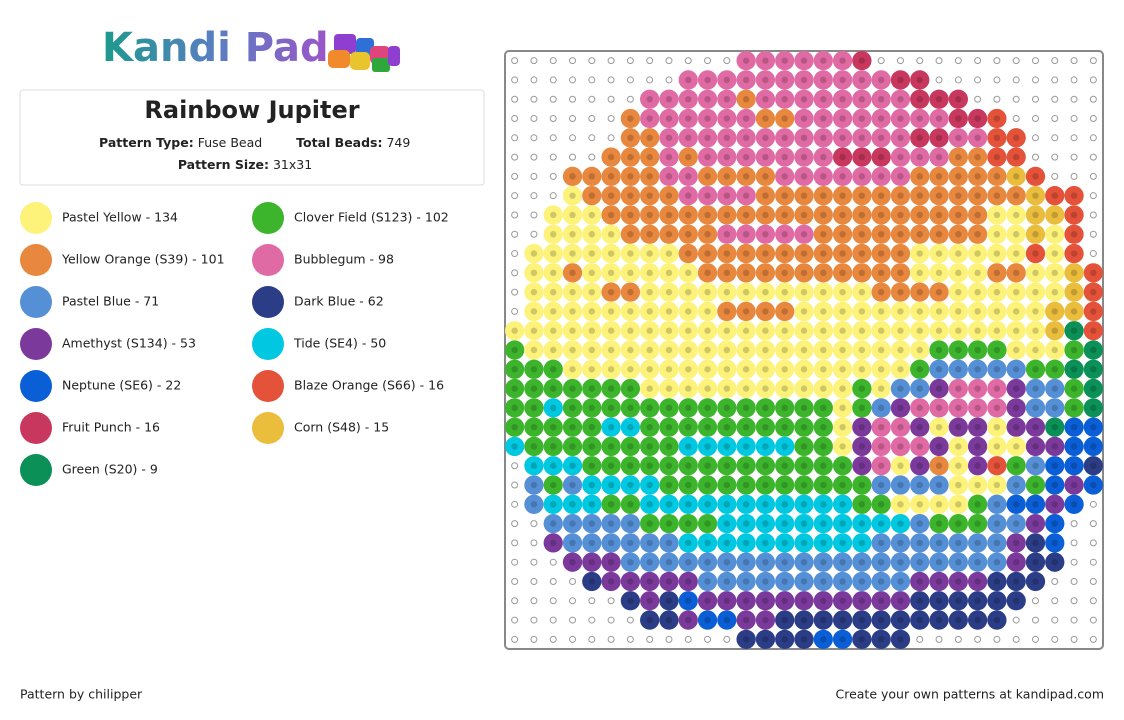 This screenshot has width=1124, height=720. What do you see at coordinates (215, 48) in the screenshot?
I see `logo: Kandi Pad` at bounding box center [215, 48].